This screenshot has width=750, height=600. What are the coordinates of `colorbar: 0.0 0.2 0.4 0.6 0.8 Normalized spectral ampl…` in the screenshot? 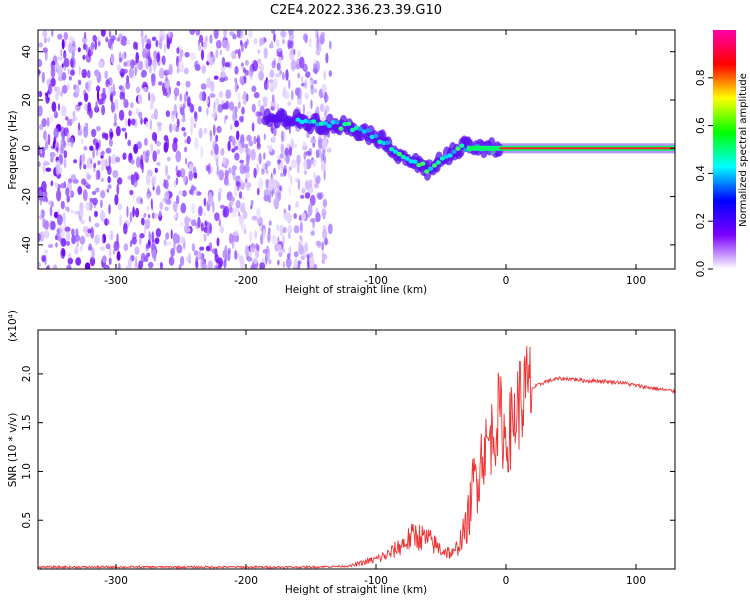 It's located at (722, 153).